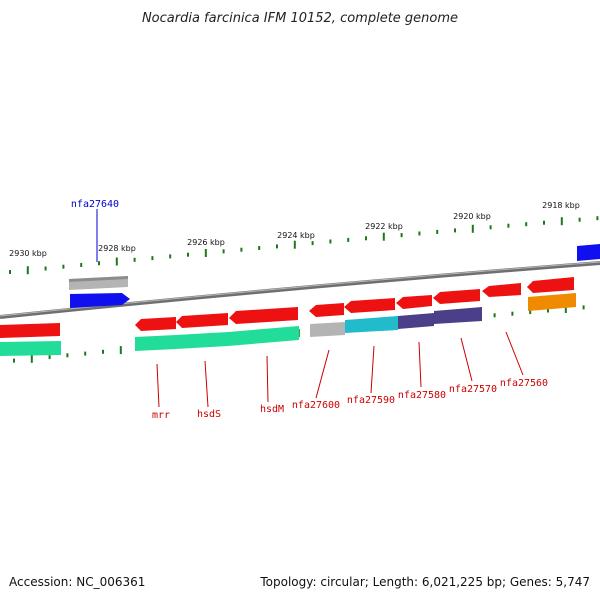 This screenshot has width=600, height=600. I want to click on gene-label-nfa27600: nfa27600, so click(316, 405).